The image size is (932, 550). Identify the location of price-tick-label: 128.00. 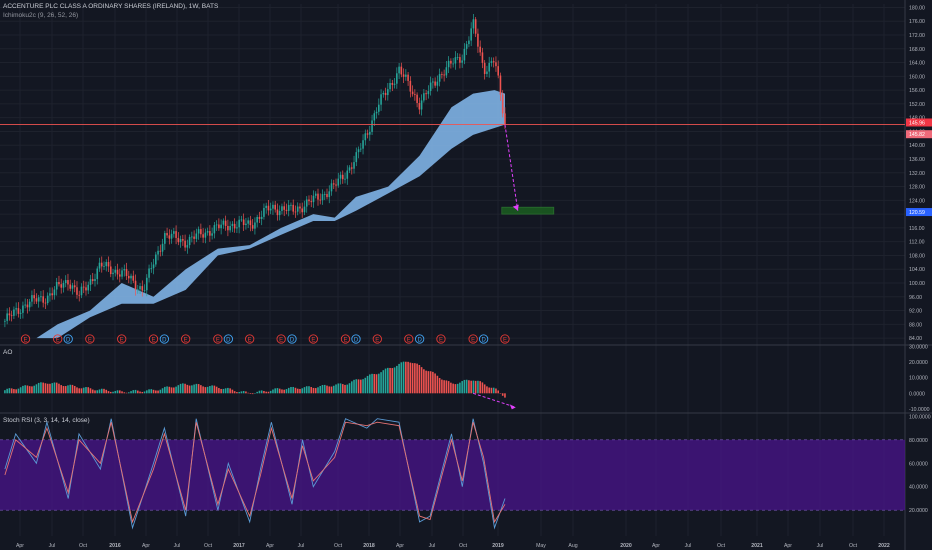
(917, 188).